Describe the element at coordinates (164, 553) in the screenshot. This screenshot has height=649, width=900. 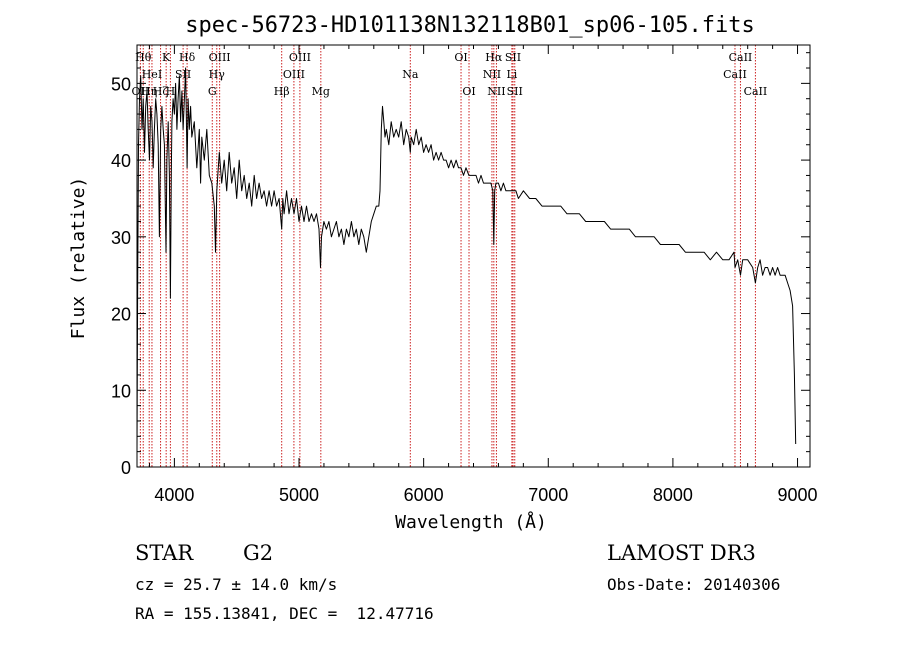
I see `object-class: STAR` at that location.